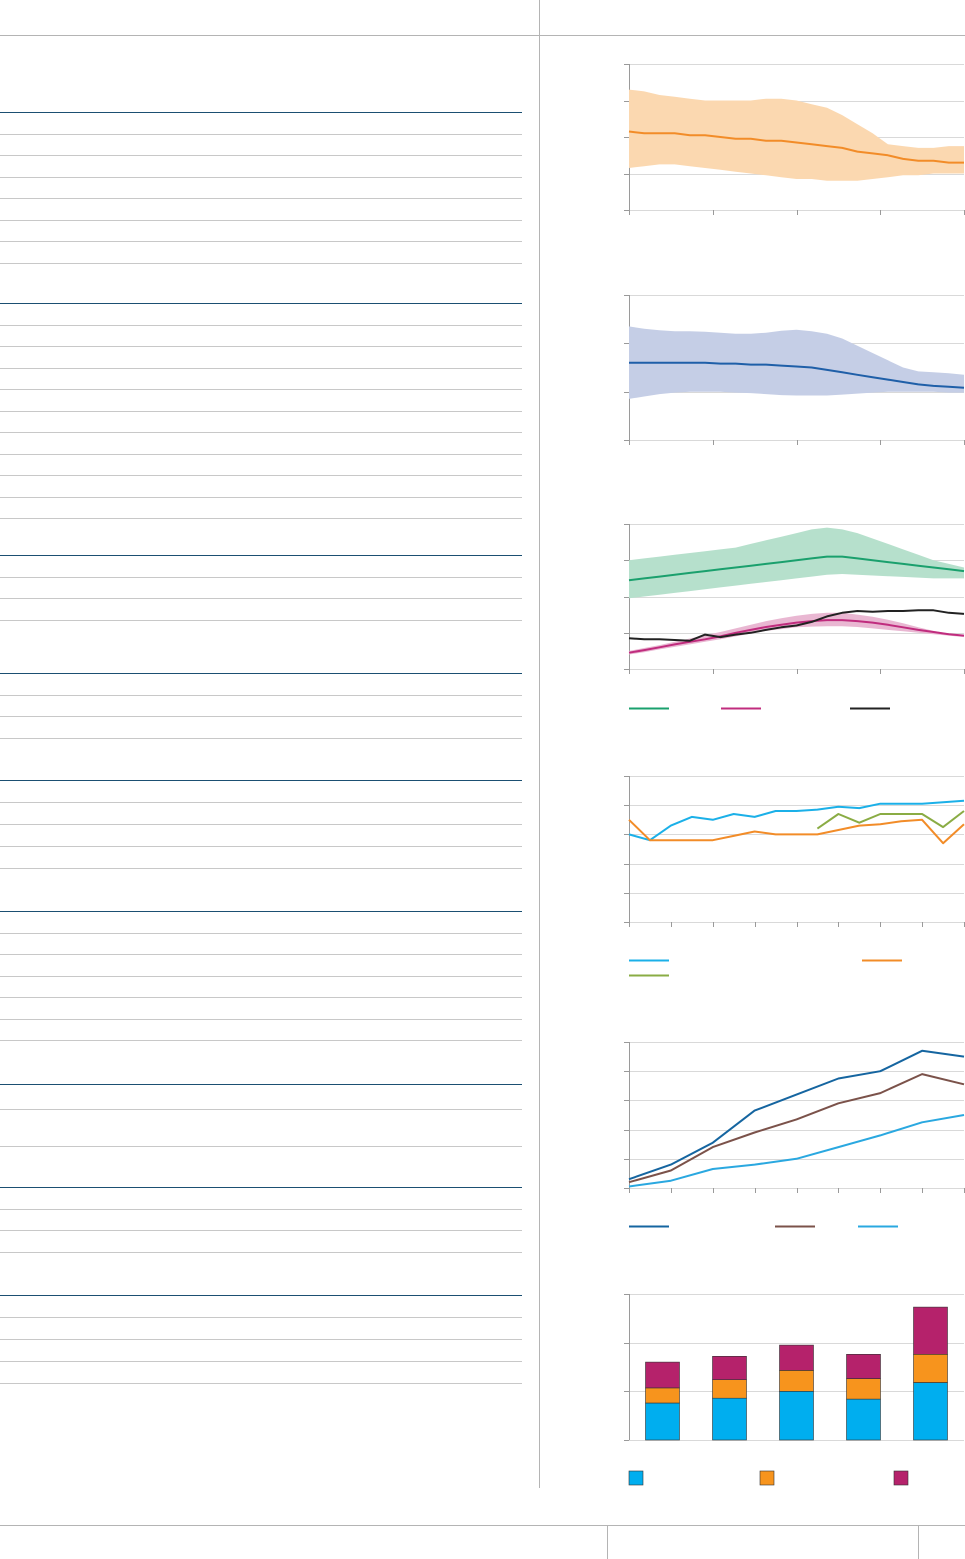 This screenshot has height=1559, width=965. What do you see at coordinates (300, 1544) in the screenshot?
I see `footer-left` at bounding box center [300, 1544].